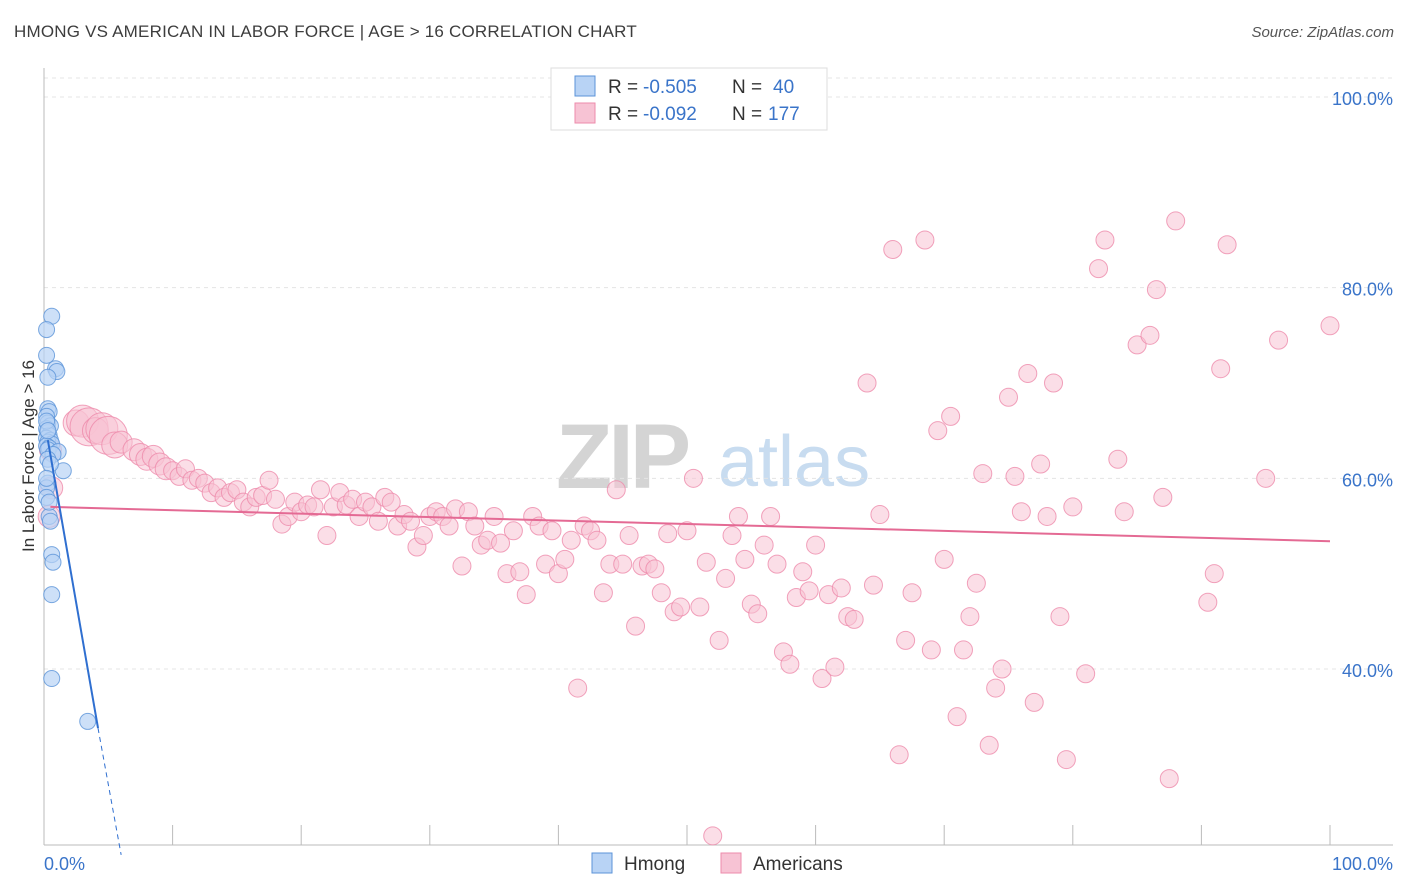 The width and height of the screenshot is (1406, 892). I want to click on legend-n-value-hmong: 40, so click(783, 87).